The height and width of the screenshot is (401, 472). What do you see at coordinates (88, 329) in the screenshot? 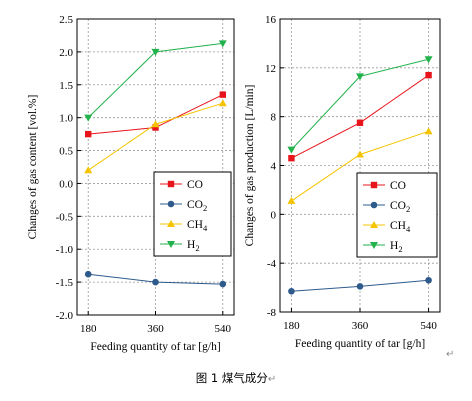
I see `chart-1-xtick-label-0: 180` at bounding box center [88, 329].